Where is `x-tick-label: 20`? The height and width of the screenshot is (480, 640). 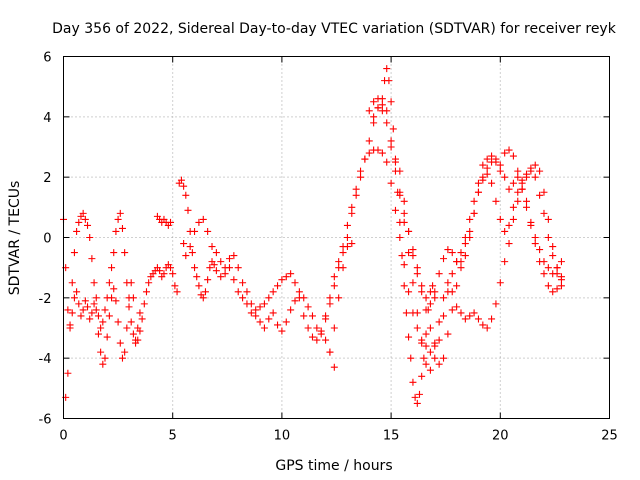 x-tick-label: 20 is located at coordinates (500, 436).